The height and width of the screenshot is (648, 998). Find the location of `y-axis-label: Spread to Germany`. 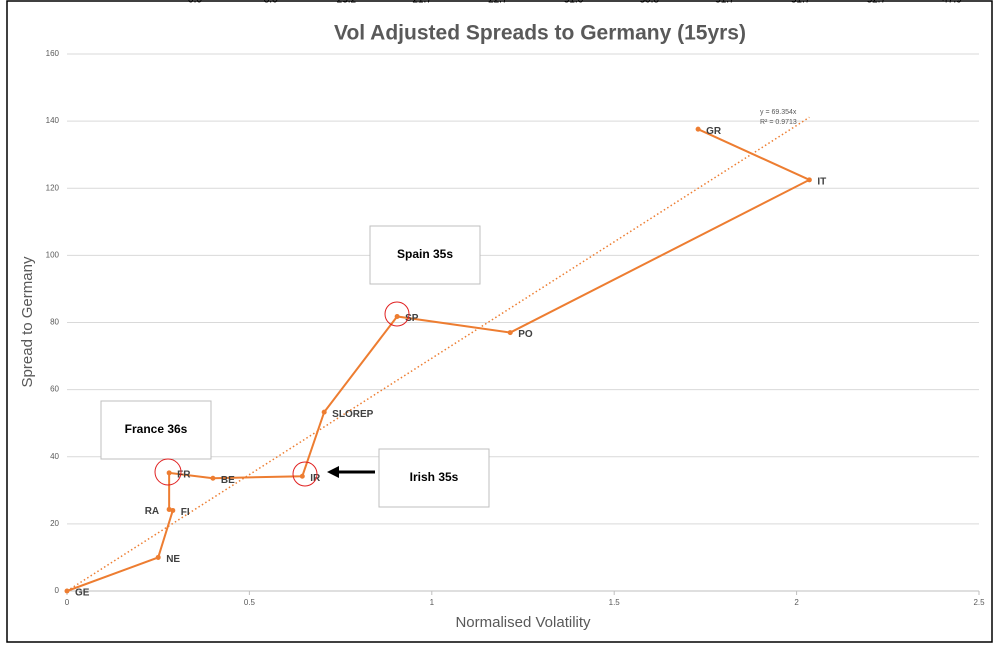

y-axis-label: Spread to Germany is located at coordinates (27, 321).